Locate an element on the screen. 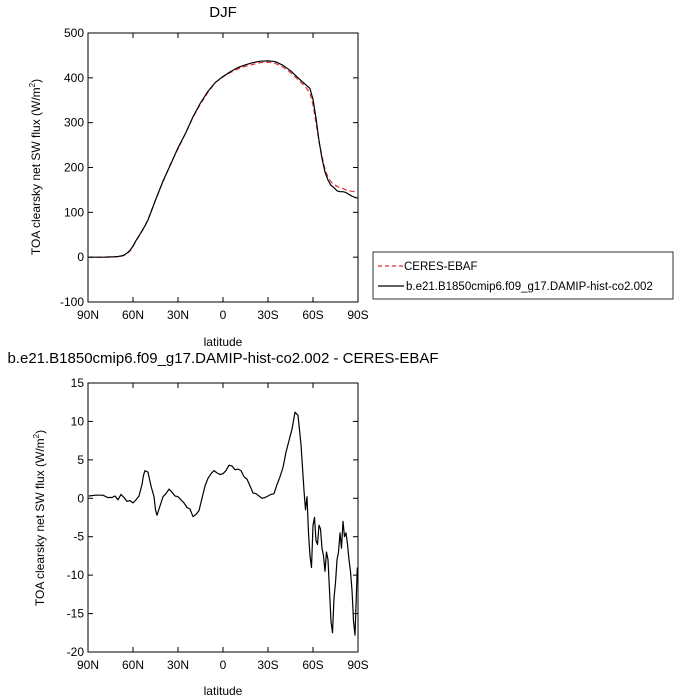 This screenshot has height=700, width=700. top-y-tick-label: 400 is located at coordinates (74, 78).